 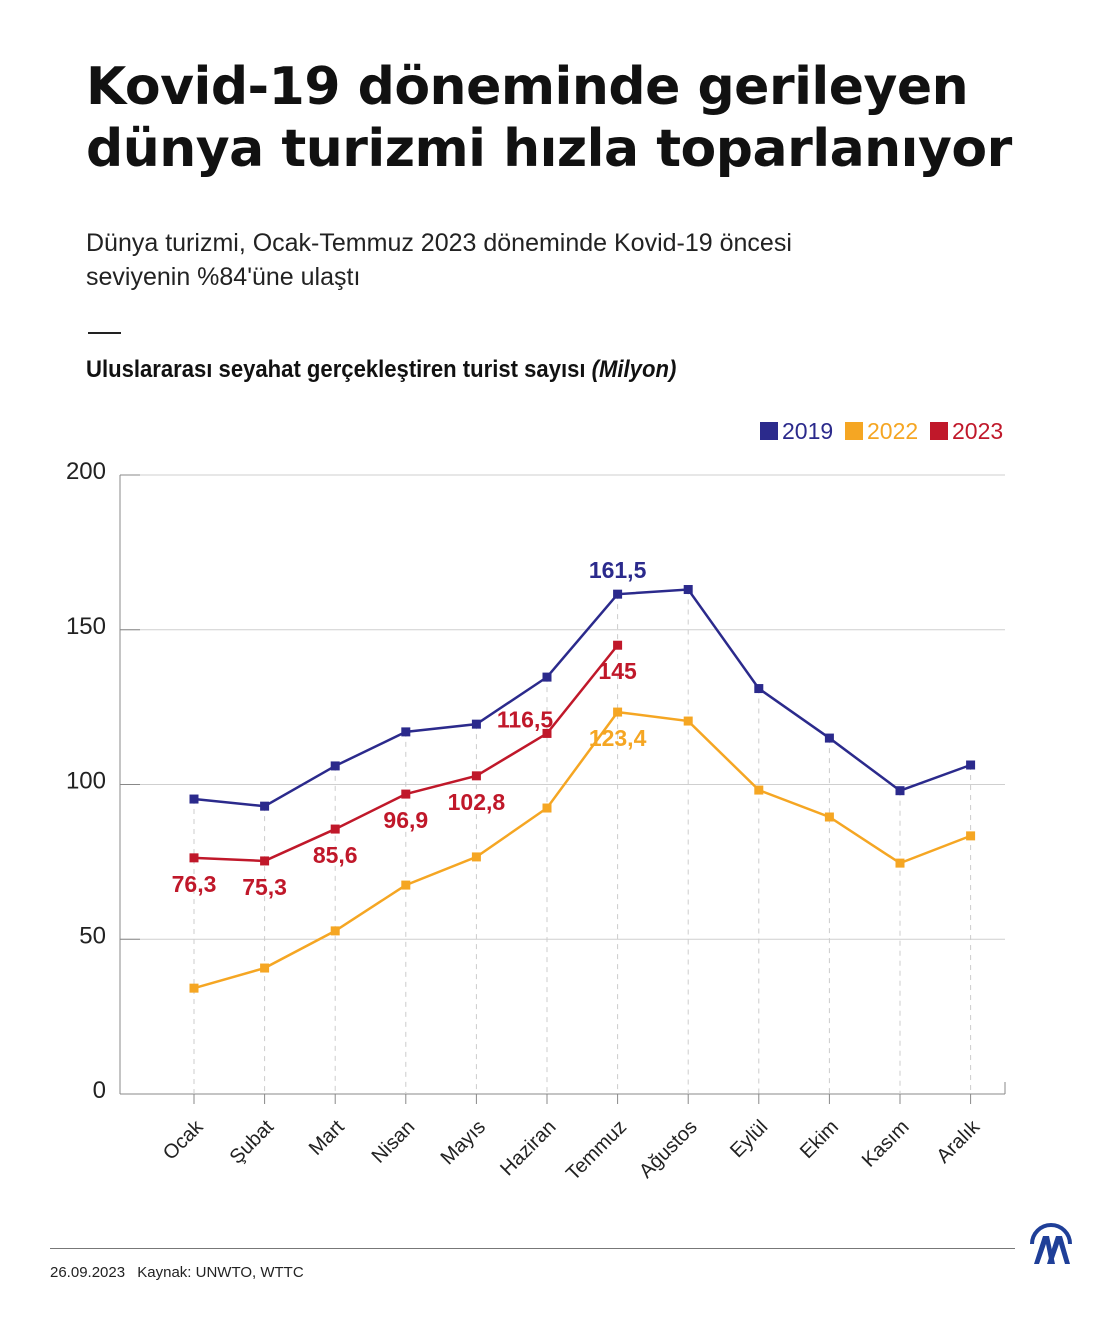 I want to click on x-tick-label: Mayıs, so click(x=463, y=1142).